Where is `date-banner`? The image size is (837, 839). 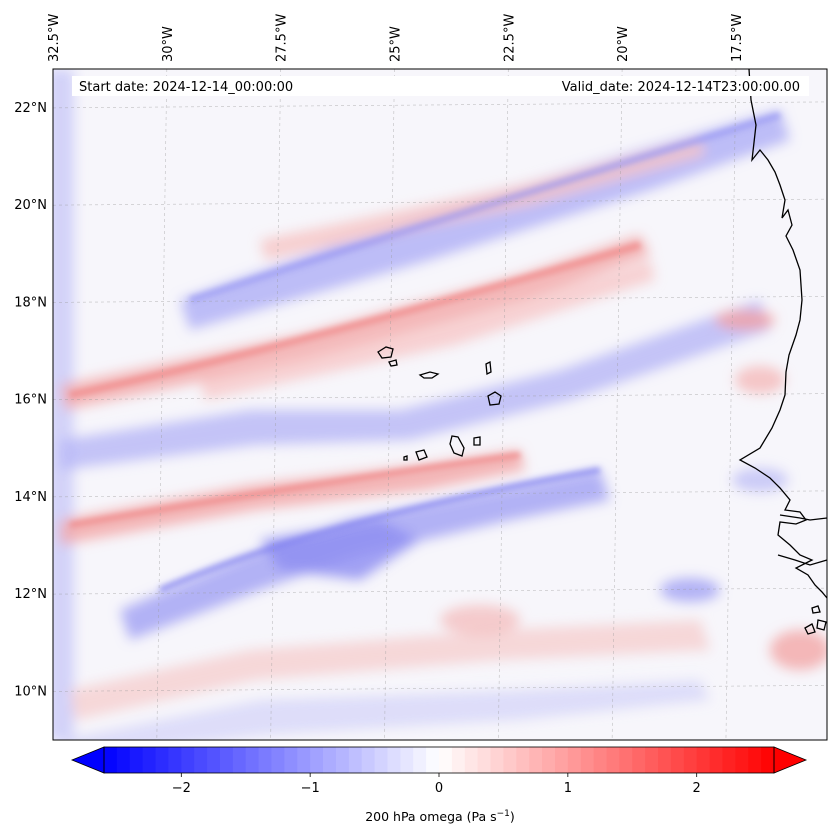
date-banner is located at coordinates (440, 86).